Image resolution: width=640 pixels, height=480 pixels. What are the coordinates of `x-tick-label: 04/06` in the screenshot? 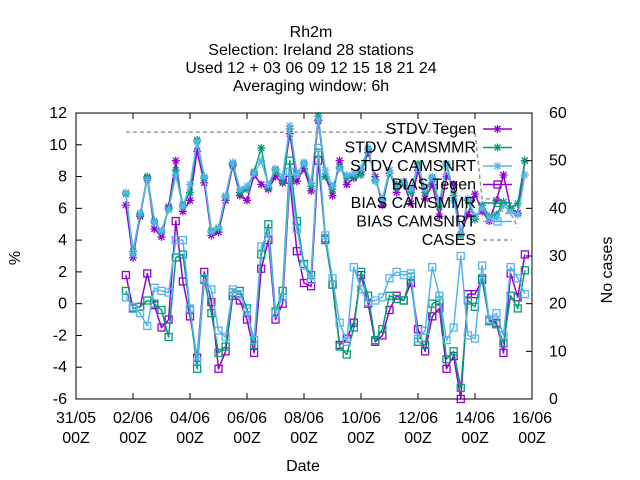 It's located at (190, 418).